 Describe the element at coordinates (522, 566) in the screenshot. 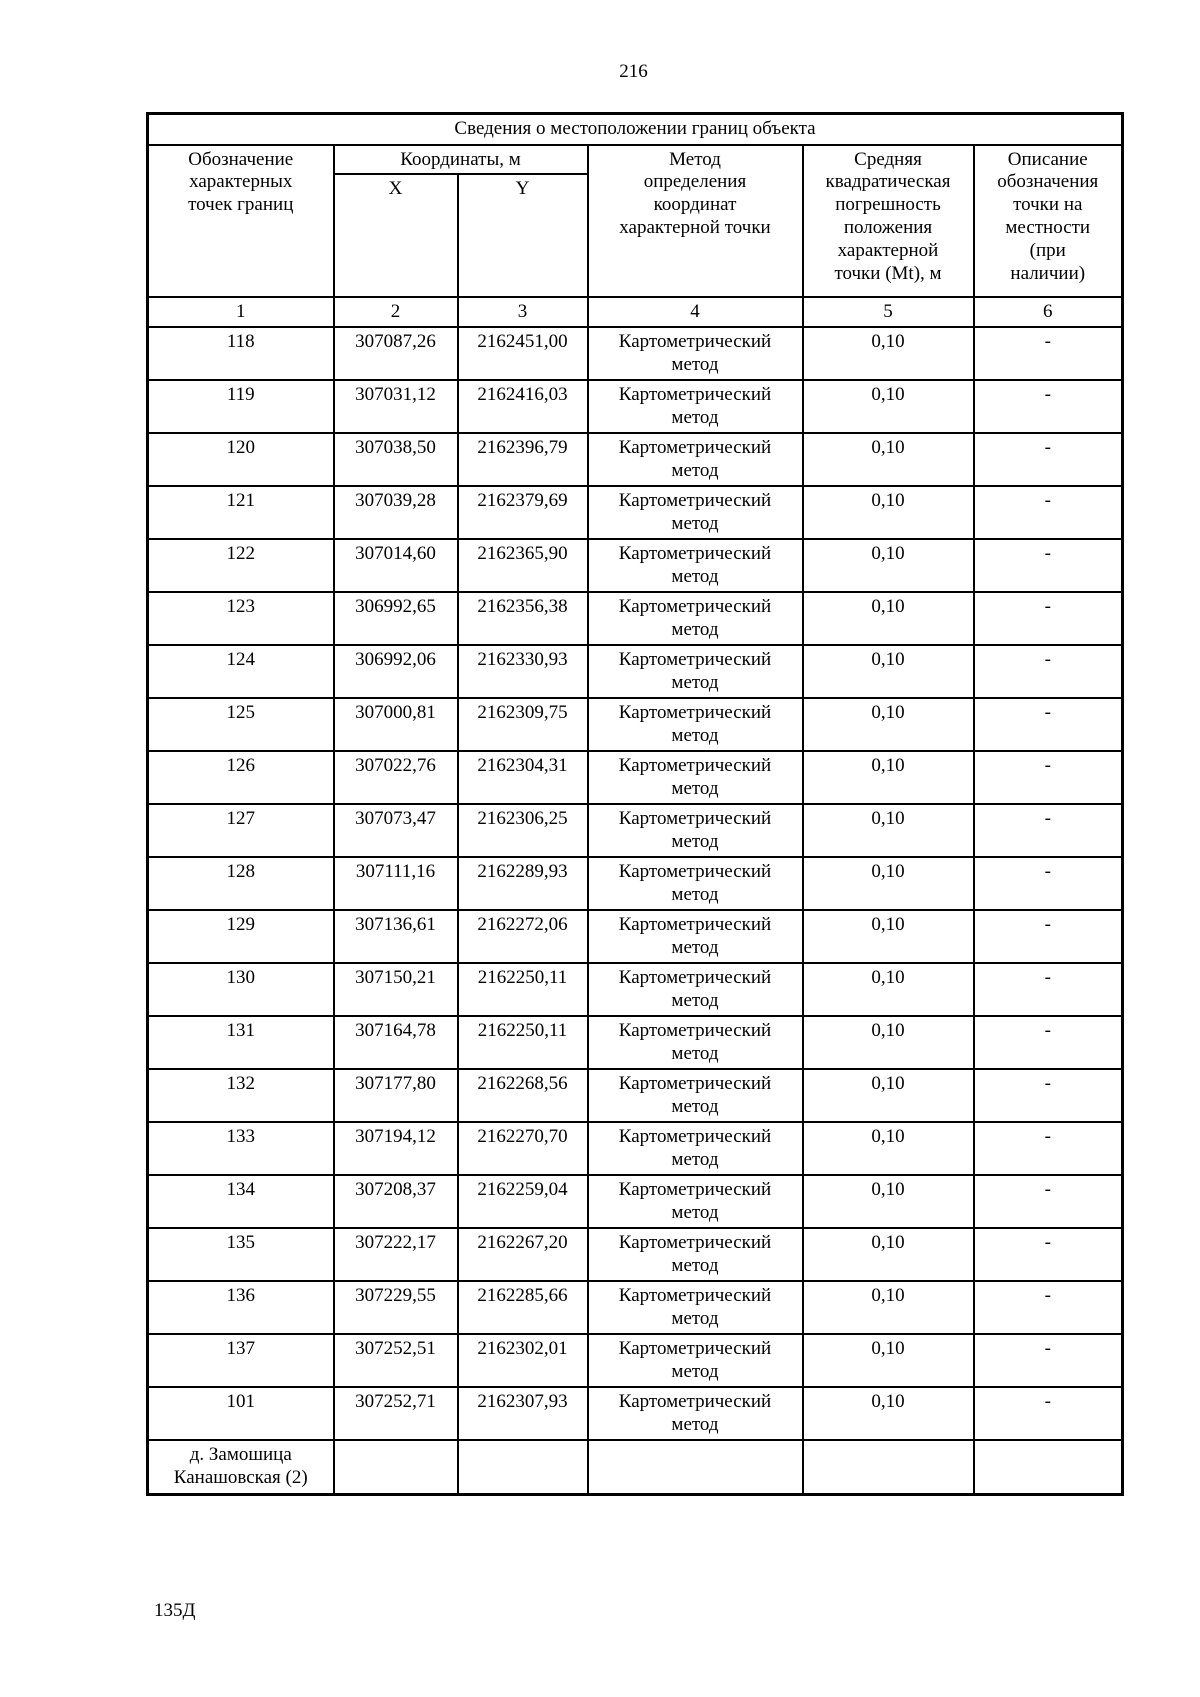

I see `coordinate-y-cell: 2162365,90` at that location.